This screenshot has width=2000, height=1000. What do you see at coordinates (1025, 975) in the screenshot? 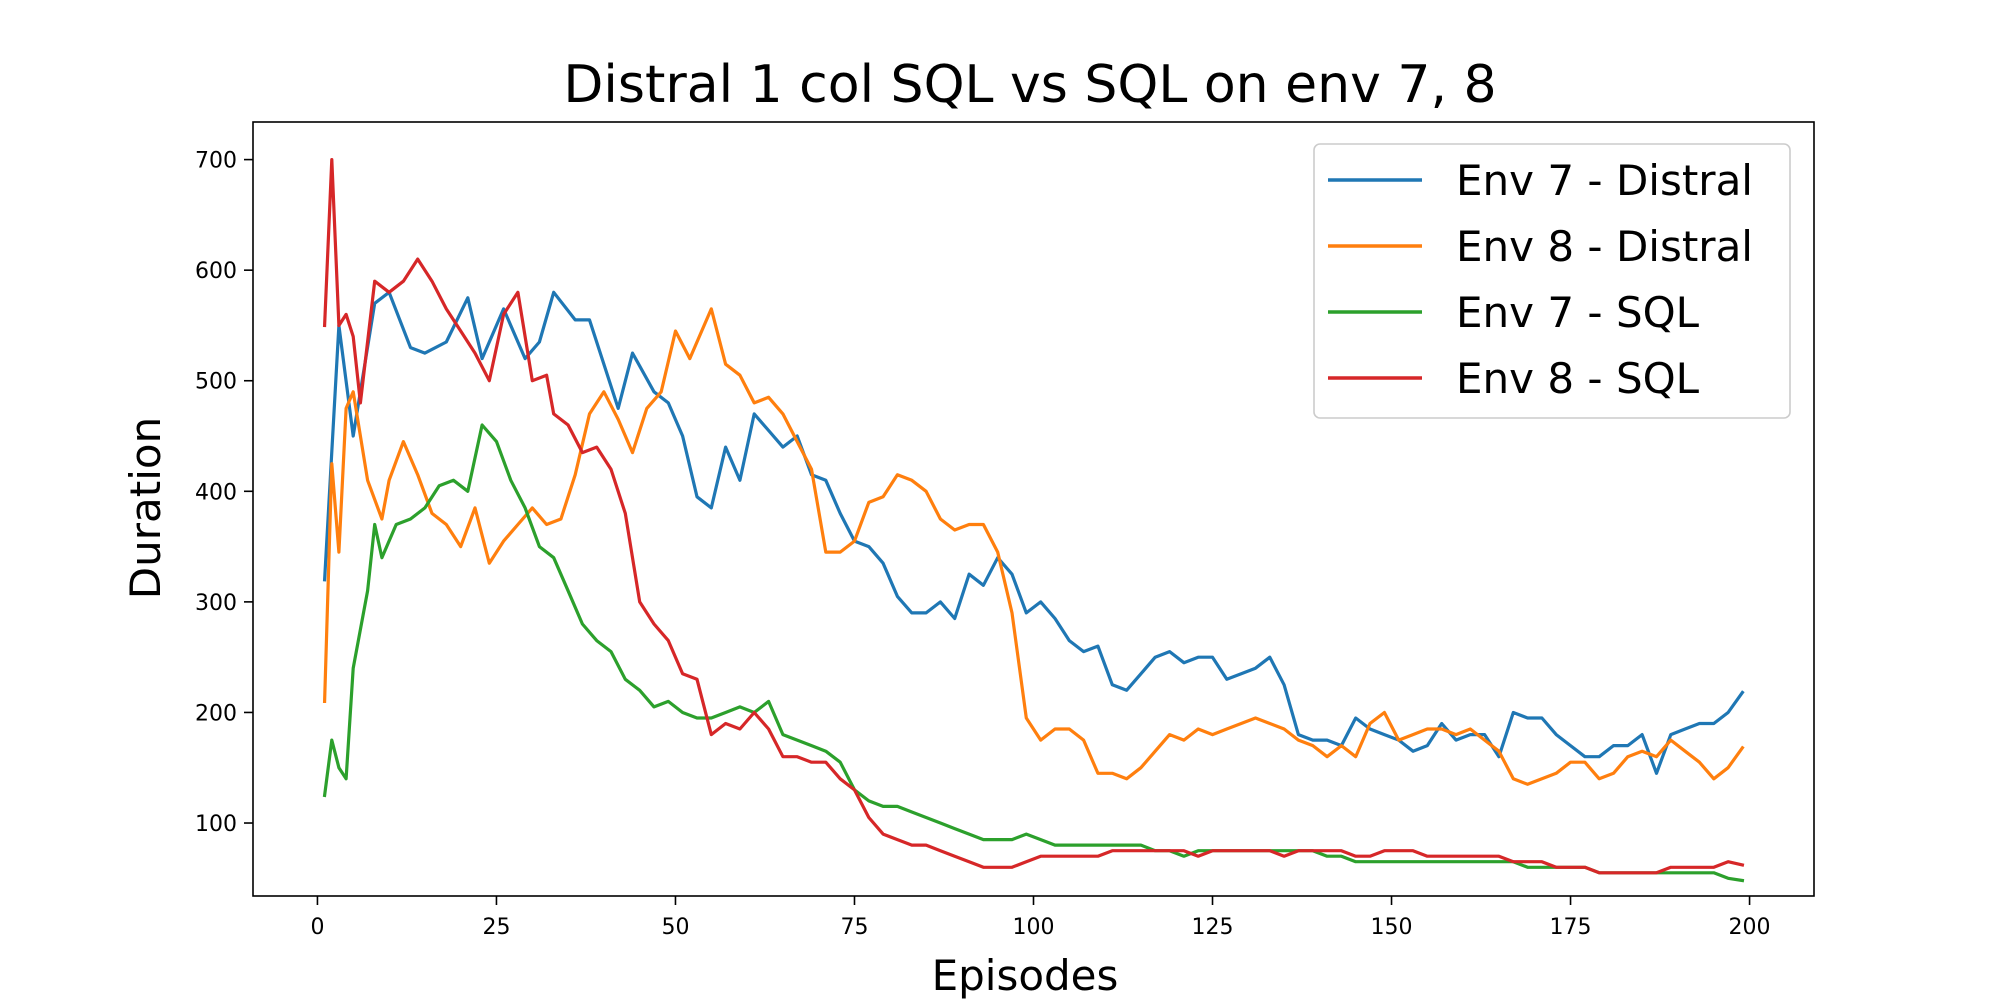
I see `x-axis-title: Episodes` at bounding box center [1025, 975].